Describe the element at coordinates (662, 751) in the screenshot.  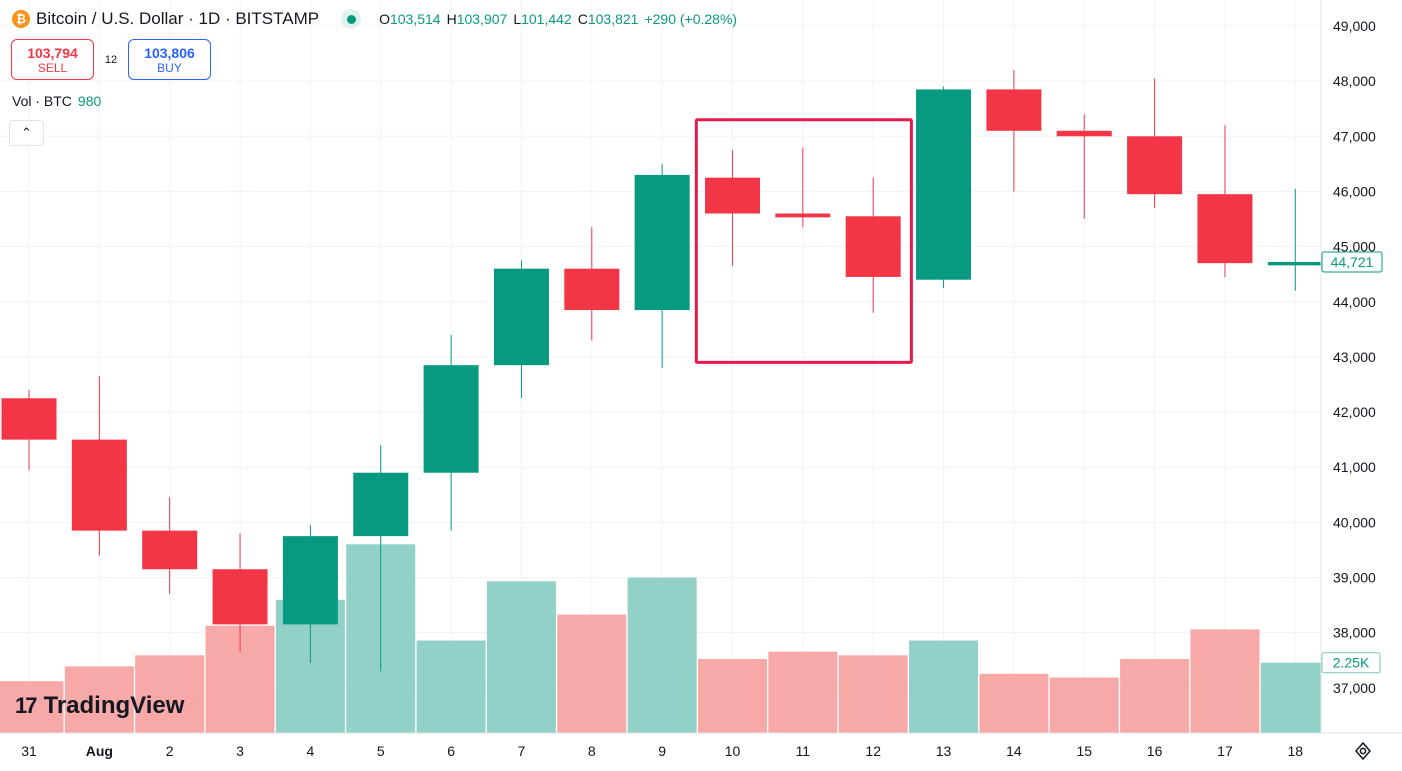
I see `x-tick-label: 9` at that location.